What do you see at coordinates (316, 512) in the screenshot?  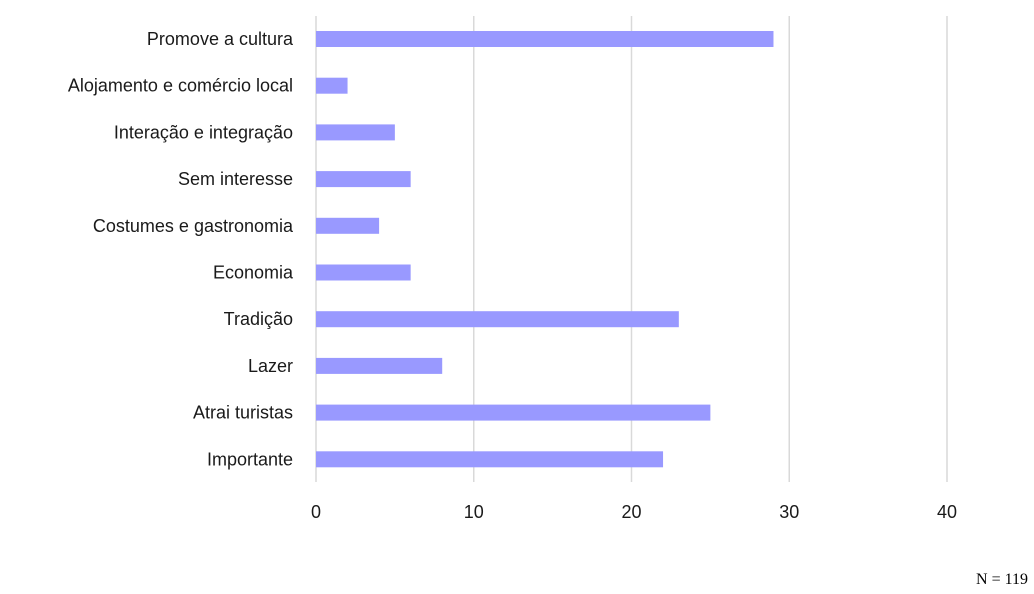 I see `x-tick-label: 0` at bounding box center [316, 512].